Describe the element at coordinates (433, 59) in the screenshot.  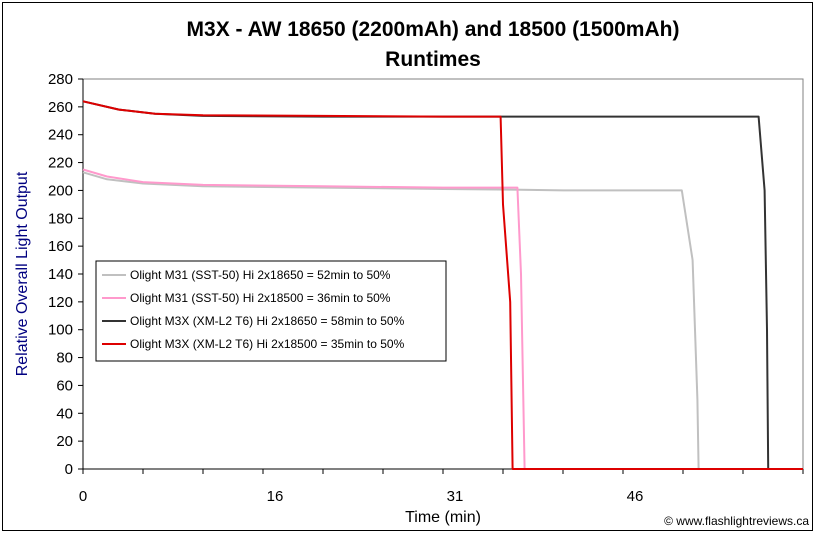
I see `chart-subtitle: Runtimes` at that location.